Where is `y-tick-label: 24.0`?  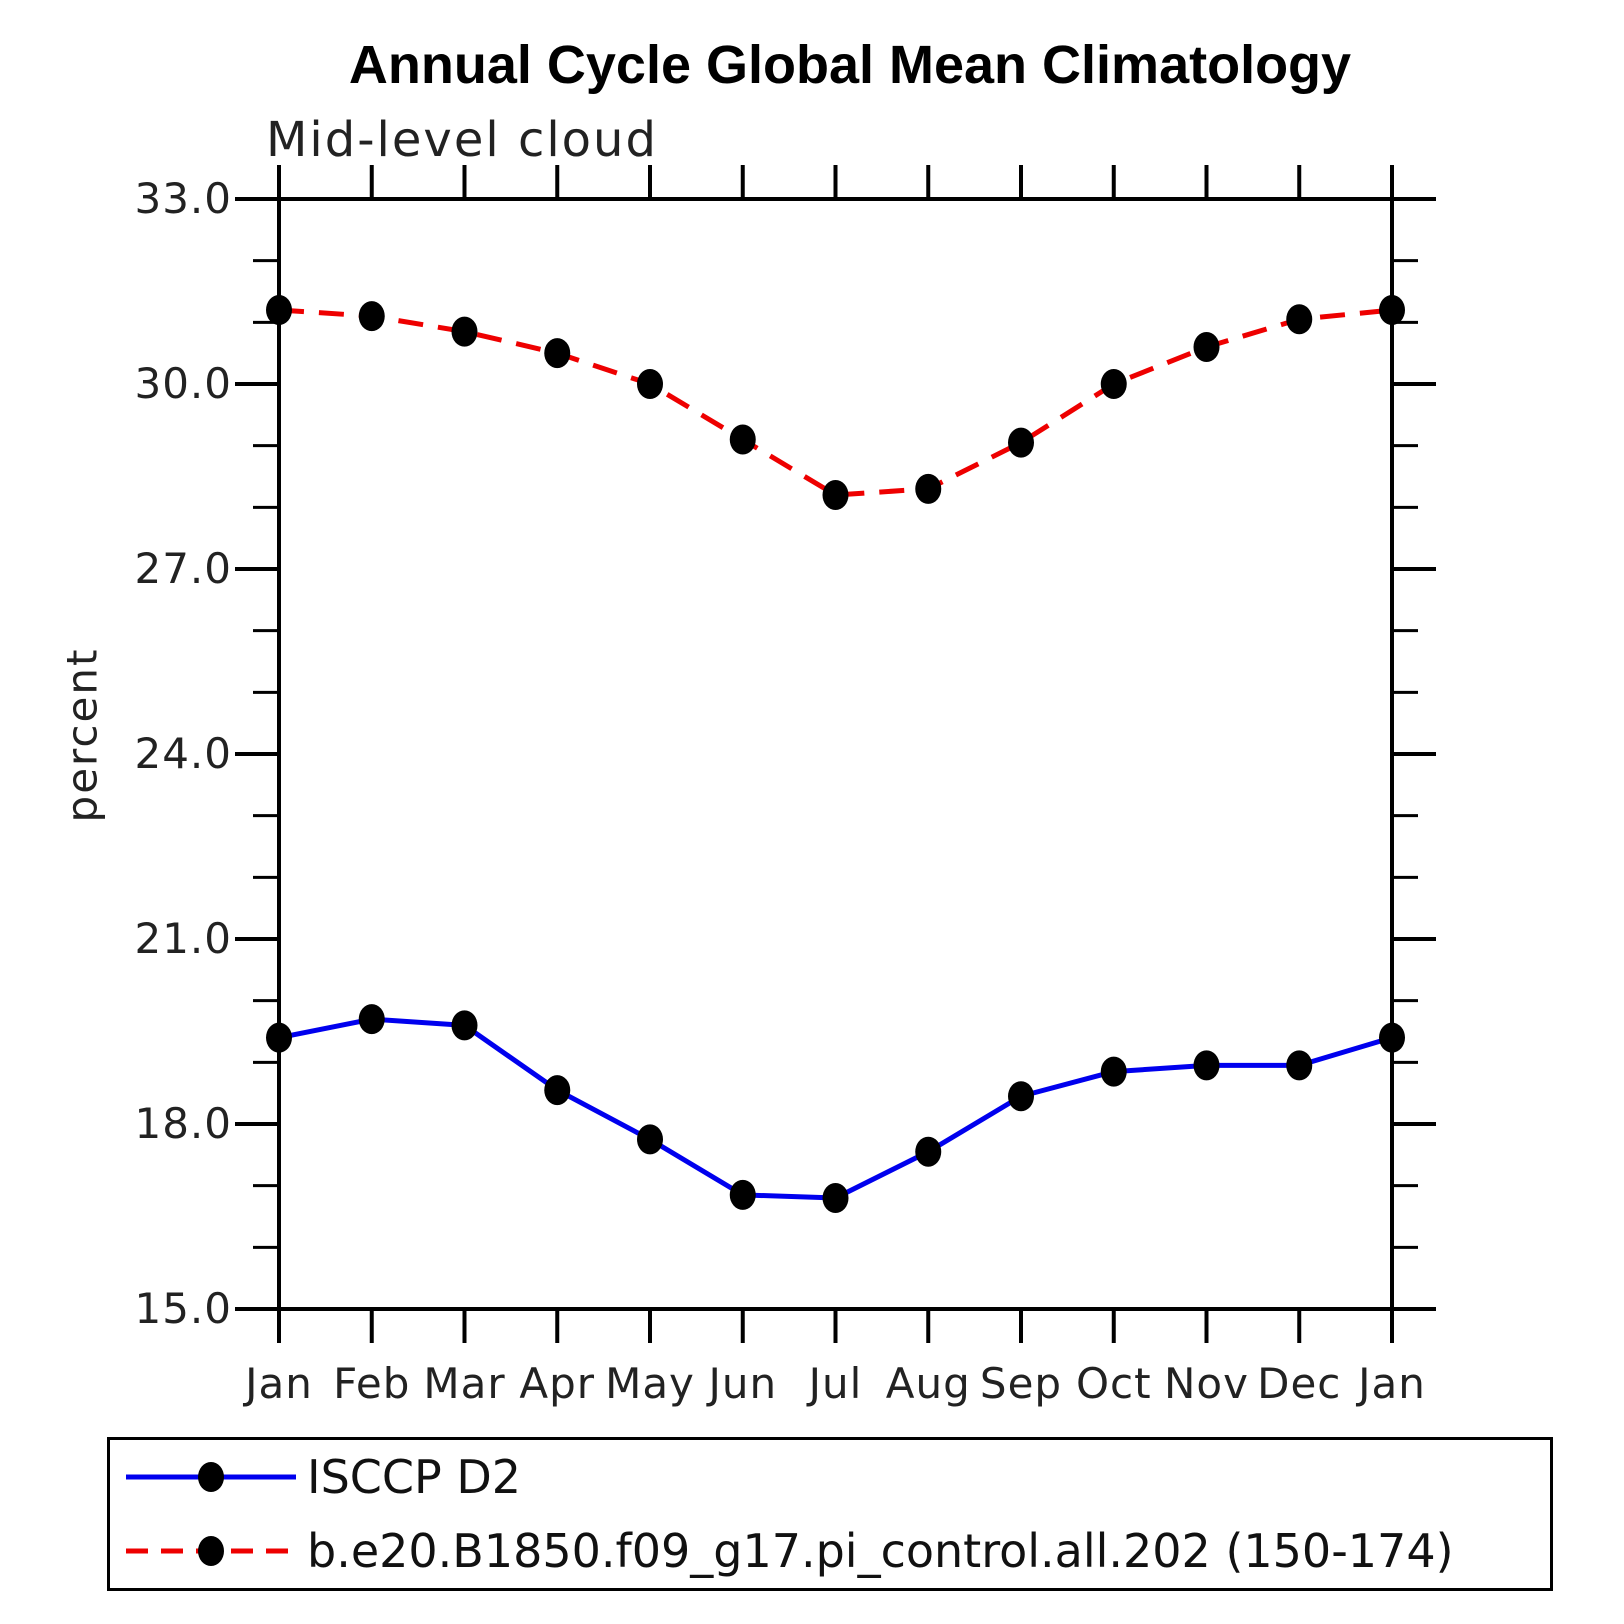 y-tick-label: 24.0 is located at coordinates (183, 753).